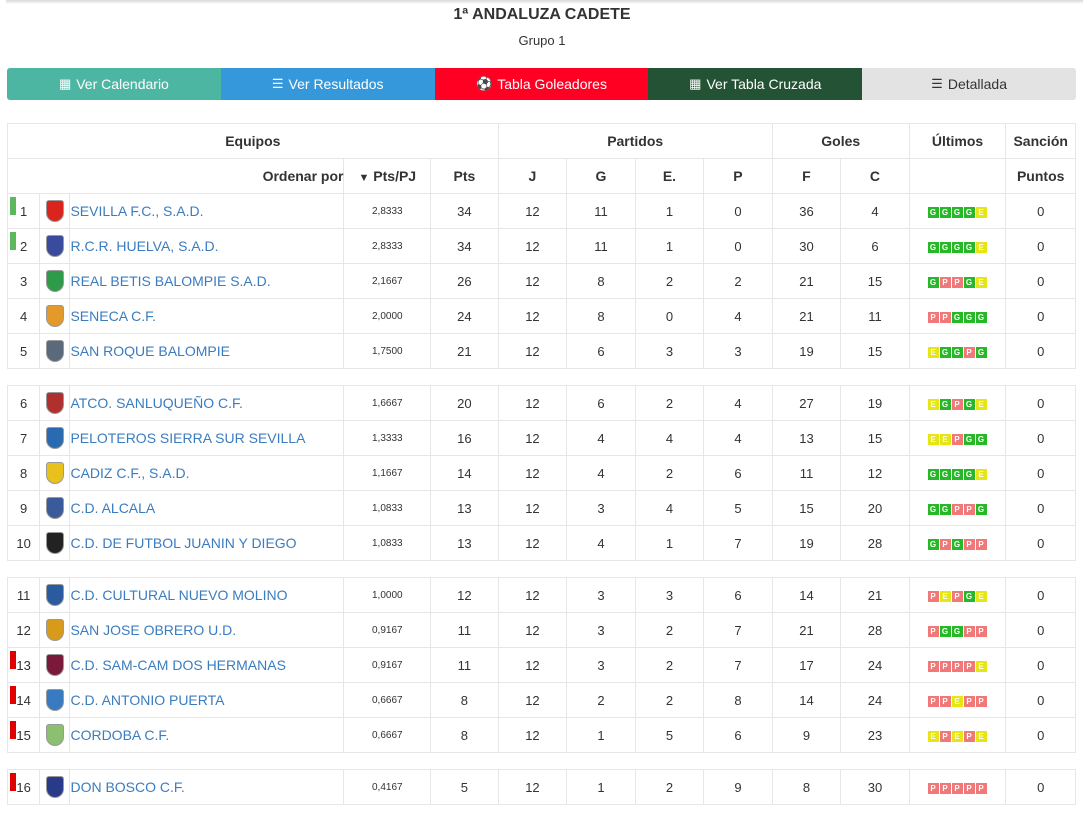  What do you see at coordinates (738, 508) in the screenshot?
I see `lost: 5` at bounding box center [738, 508].